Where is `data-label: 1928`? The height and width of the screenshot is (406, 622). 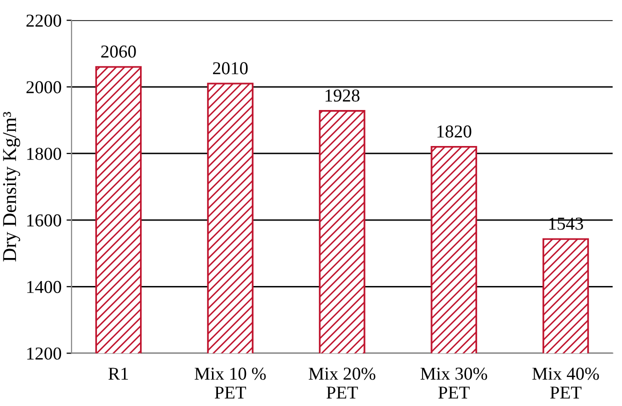 data-label: 1928 is located at coordinates (343, 95).